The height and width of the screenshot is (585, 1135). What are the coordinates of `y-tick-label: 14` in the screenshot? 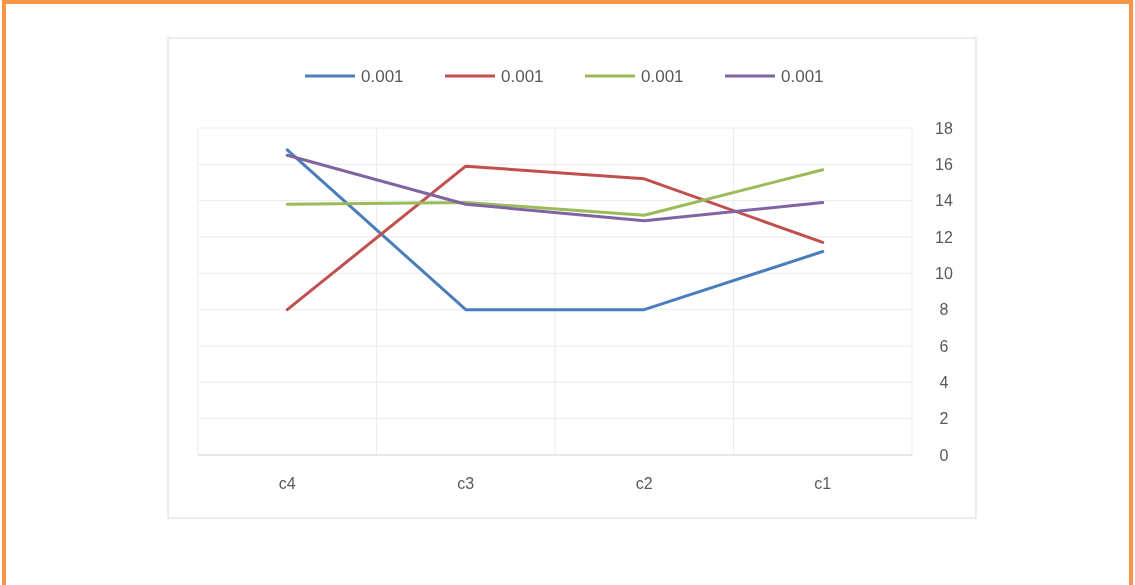 It's located at (944, 201).